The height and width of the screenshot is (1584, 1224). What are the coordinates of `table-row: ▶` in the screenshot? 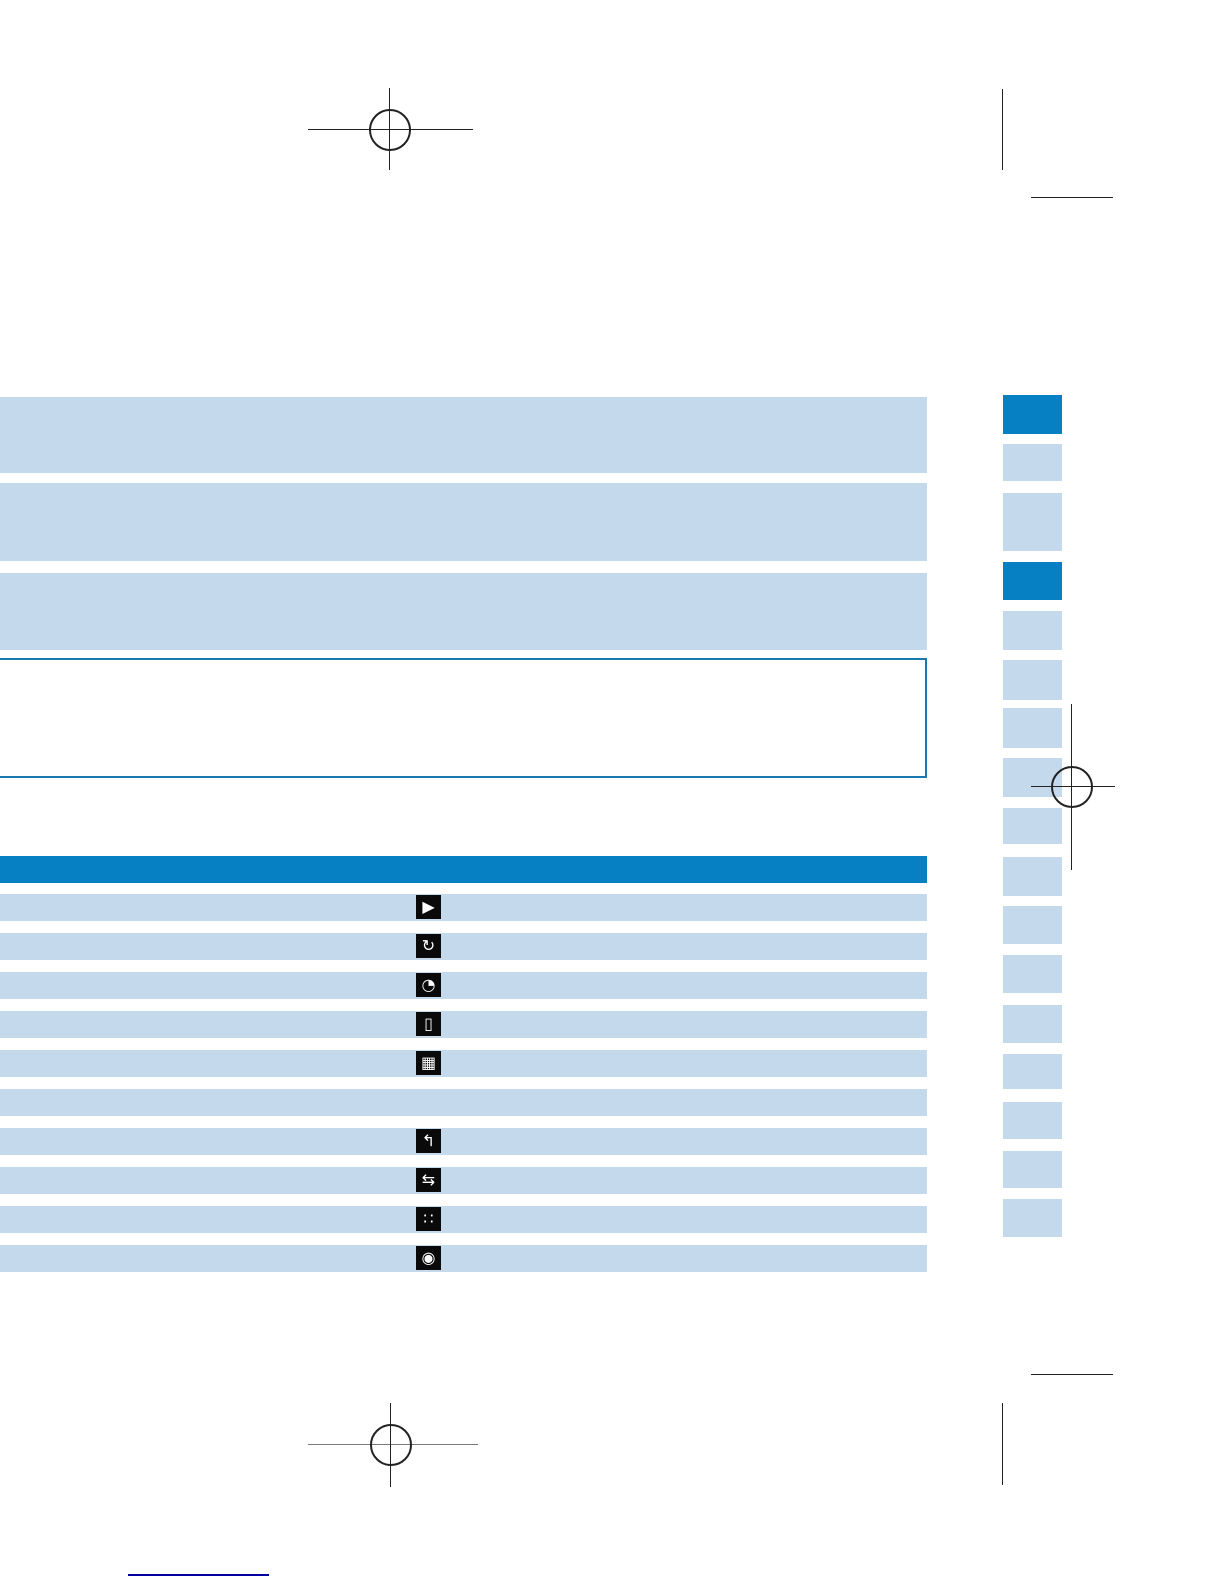 It's located at (463, 907).